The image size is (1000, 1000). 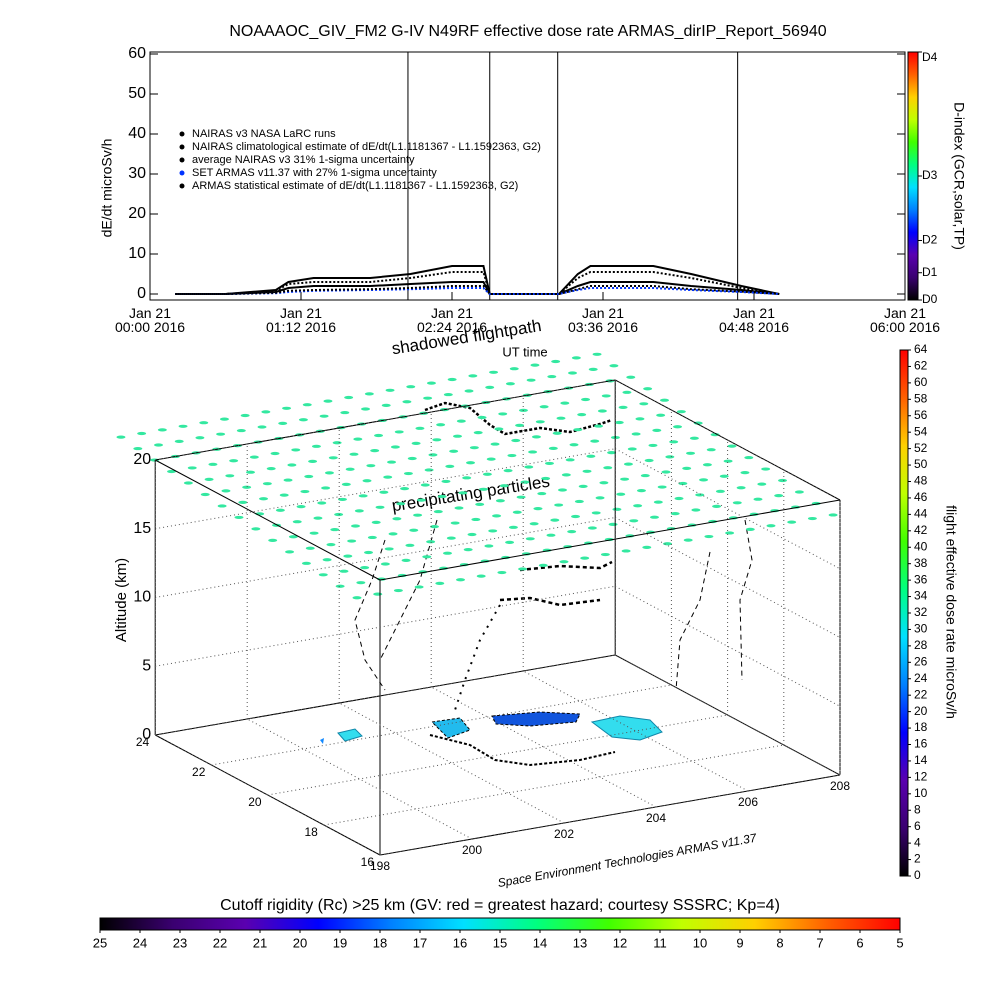 What do you see at coordinates (921, 481) in the screenshot?
I see `colorbar-tick-label: 48` at bounding box center [921, 481].